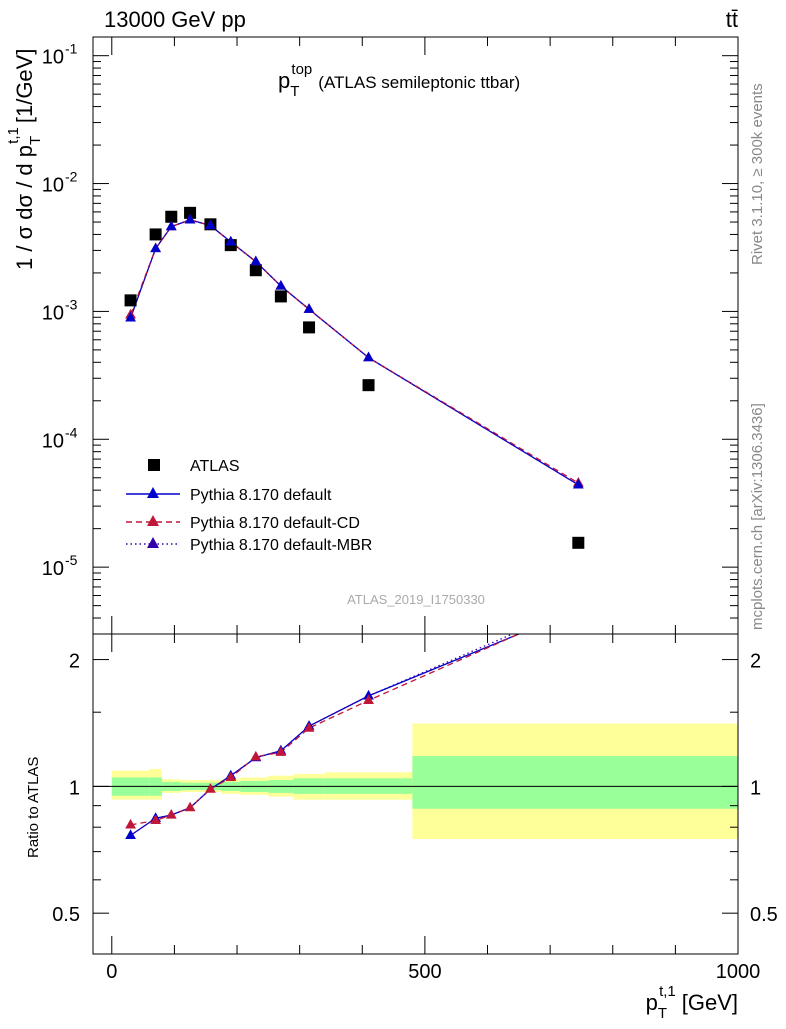  What do you see at coordinates (281, 545) in the screenshot?
I see `legend-label-mbr: Pythia 8.170 default-MBR` at bounding box center [281, 545].